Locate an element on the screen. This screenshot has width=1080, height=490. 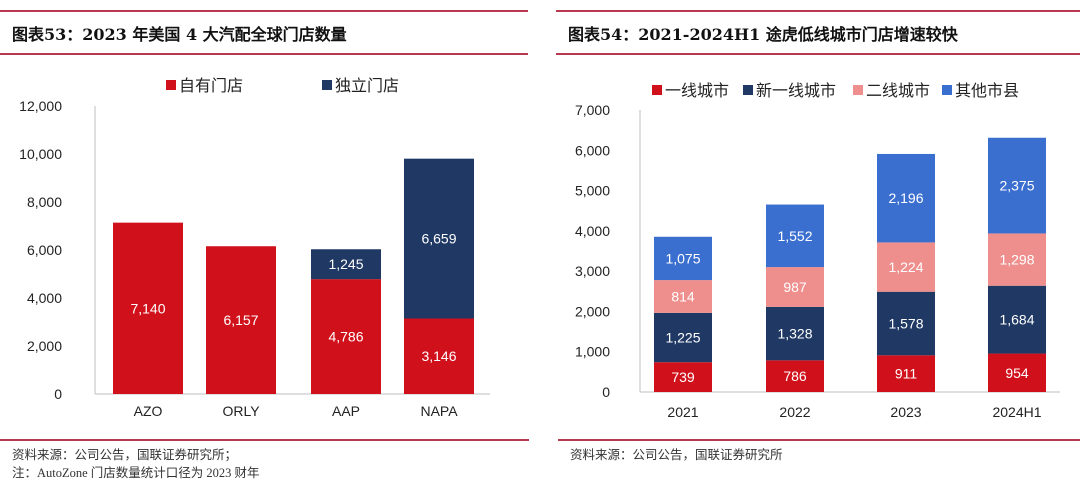
left-data-label: 4,786 is located at coordinates (345, 337).